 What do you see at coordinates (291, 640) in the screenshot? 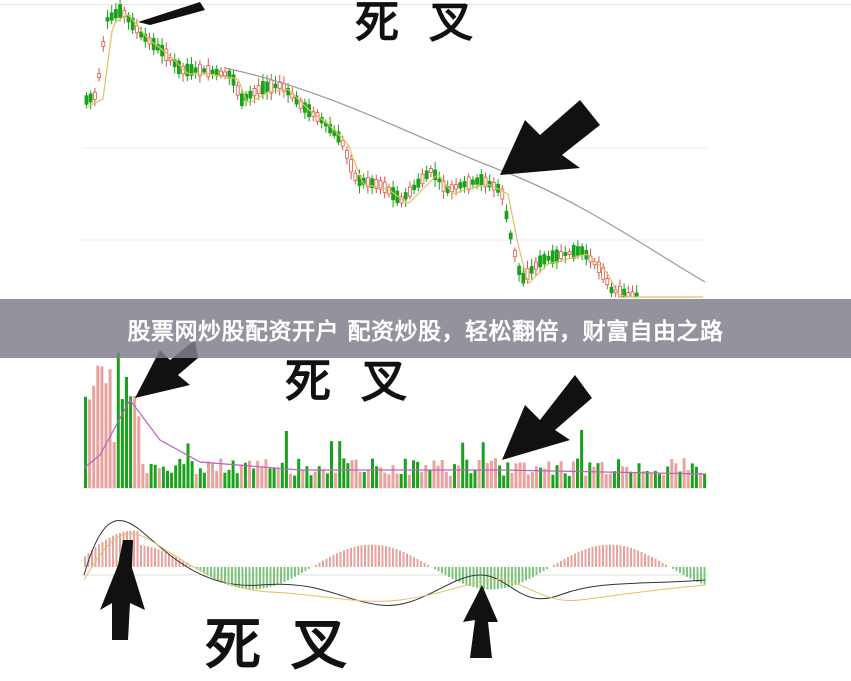
I see `macd-death-cross-label: 死叉` at bounding box center [291, 640].